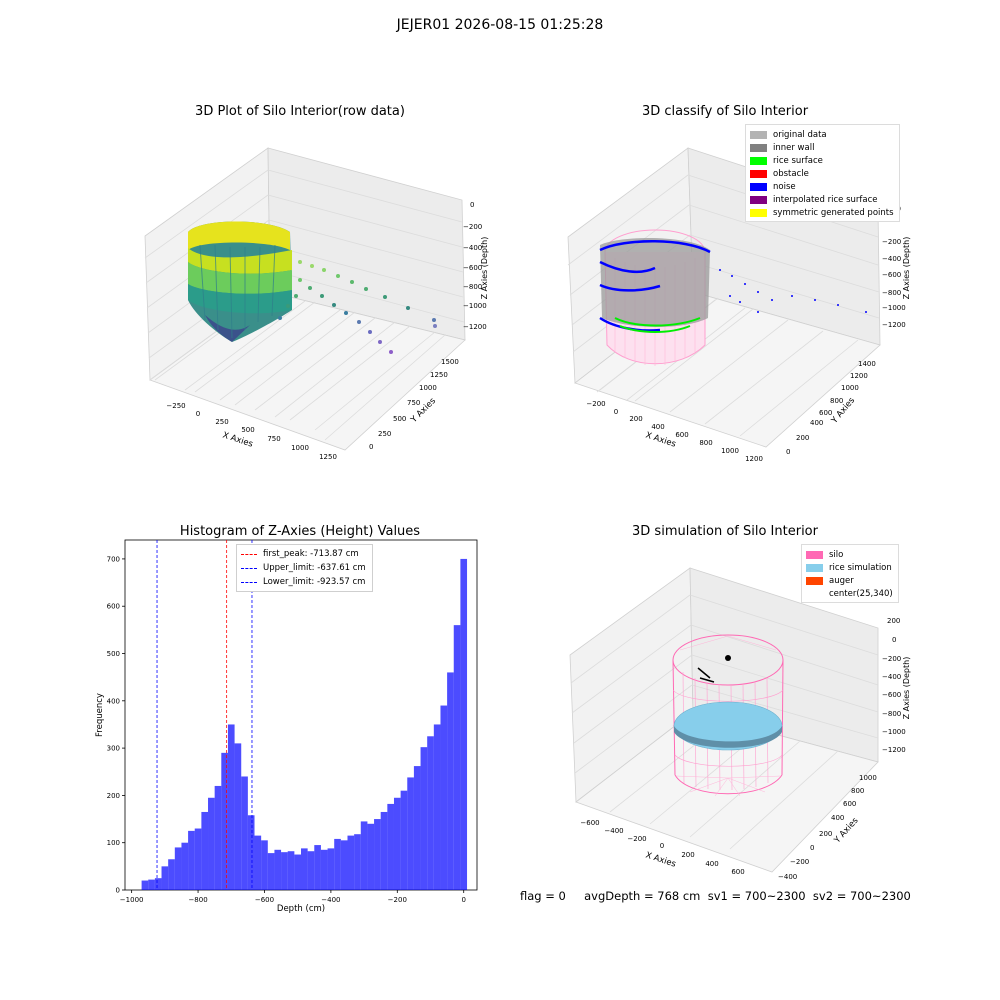 This screenshot has width=1000, height=1000. Describe the element at coordinates (891, 659) in the screenshot. I see `simulation-ztick: −200` at that location.